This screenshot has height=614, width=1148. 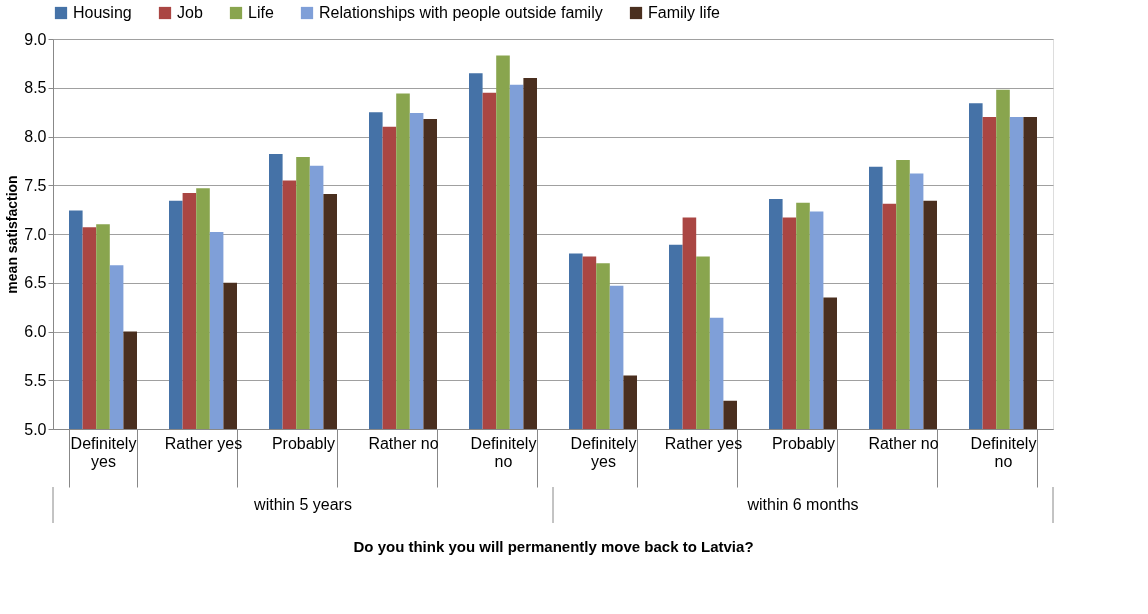 I want to click on y-tick-label: 8.0, so click(x=35, y=136).